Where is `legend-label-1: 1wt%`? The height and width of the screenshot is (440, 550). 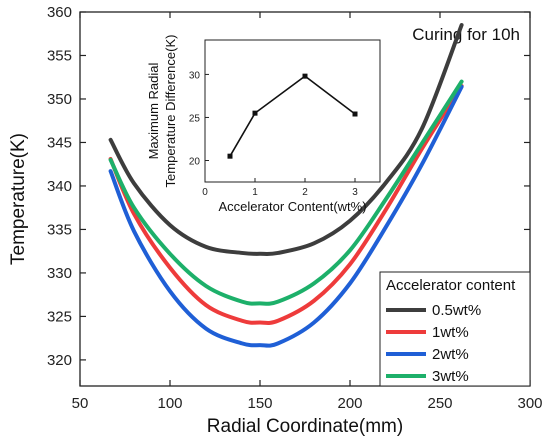
legend-label-1: 1wt% is located at coordinates (450, 332).